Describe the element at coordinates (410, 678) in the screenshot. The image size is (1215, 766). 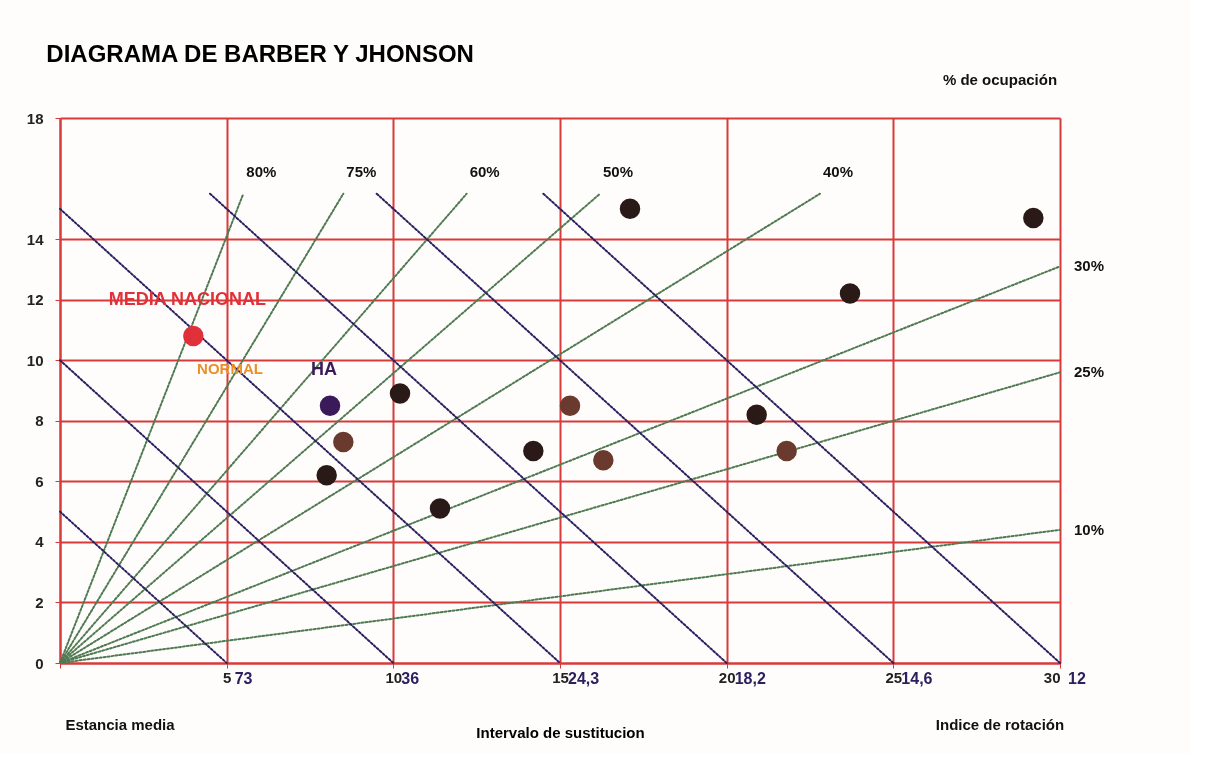
I see `series-label: 36` at that location.